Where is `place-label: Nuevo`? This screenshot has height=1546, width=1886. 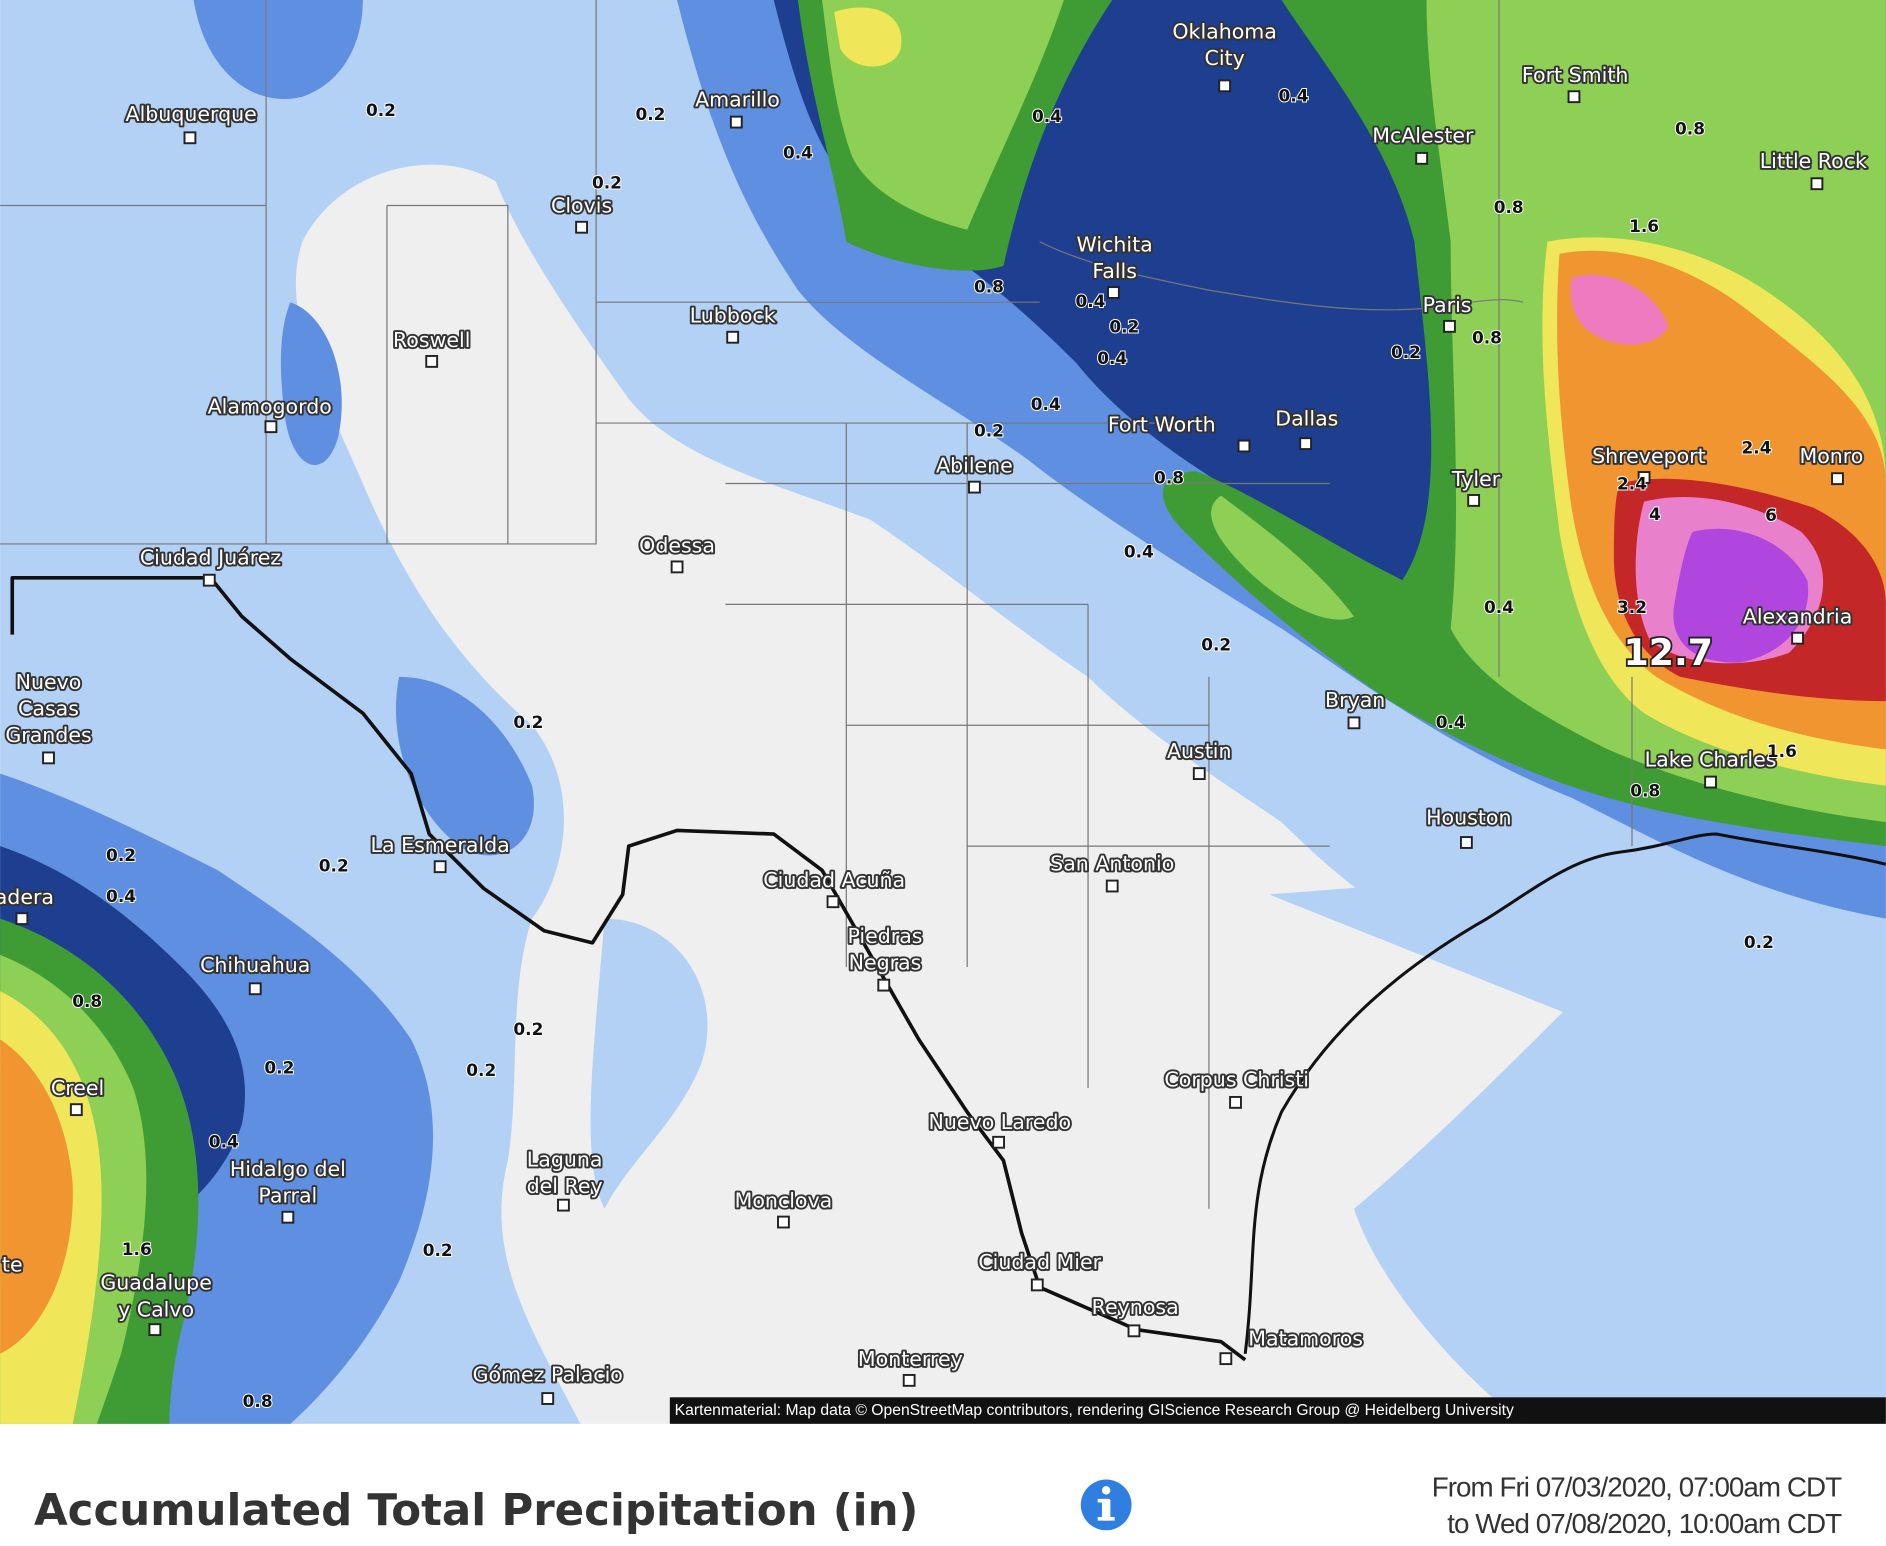 place-label: Nuevo is located at coordinates (49, 682).